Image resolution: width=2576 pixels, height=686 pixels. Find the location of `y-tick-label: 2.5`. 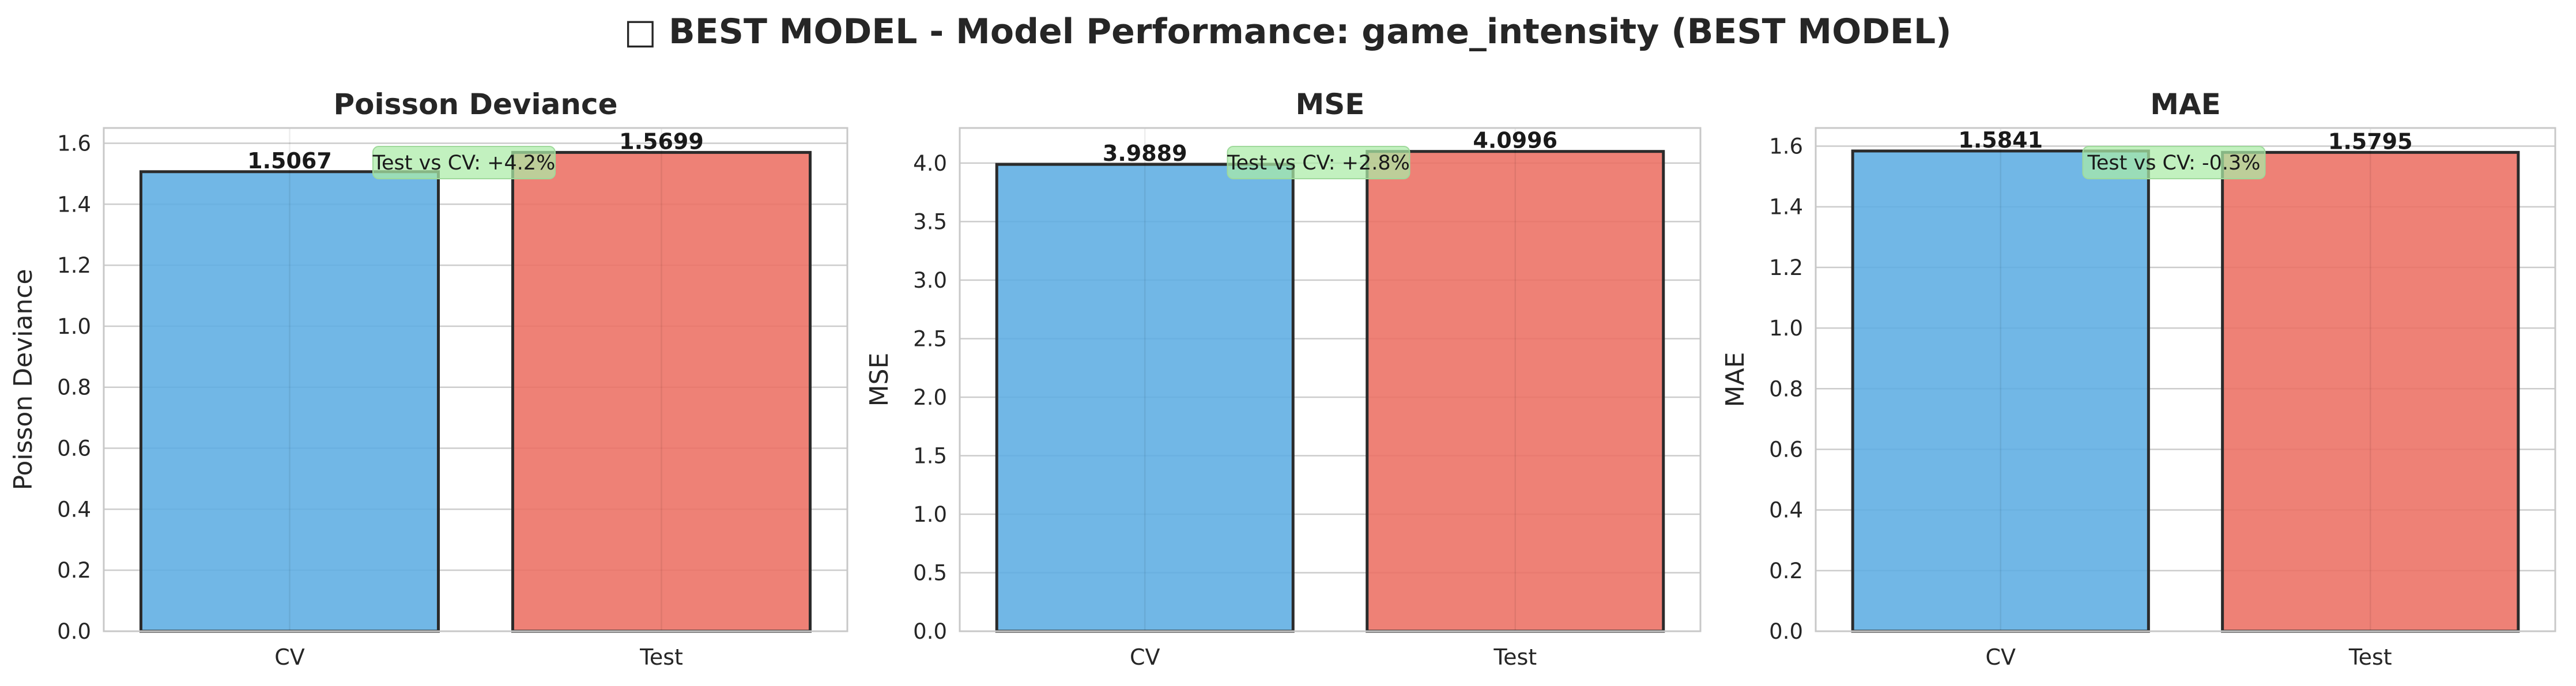

y-tick-label: 2.5 is located at coordinates (930, 338).